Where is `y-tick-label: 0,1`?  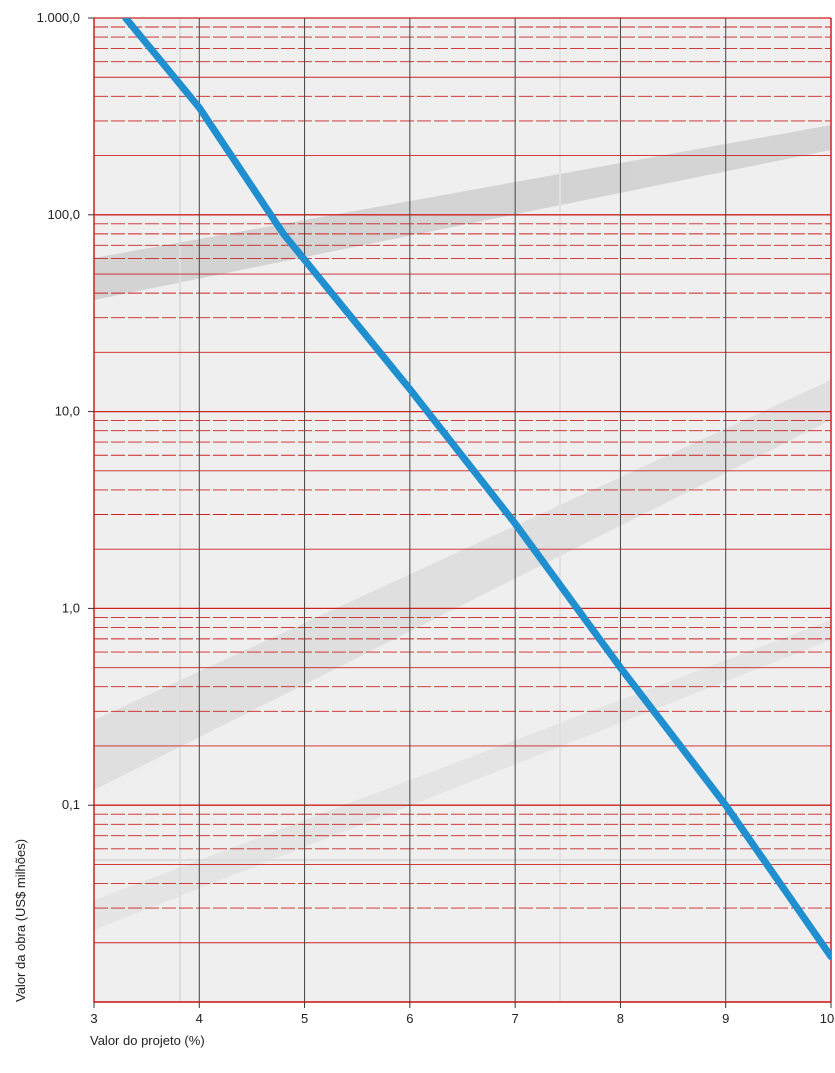 y-tick-label: 0,1 is located at coordinates (71, 804).